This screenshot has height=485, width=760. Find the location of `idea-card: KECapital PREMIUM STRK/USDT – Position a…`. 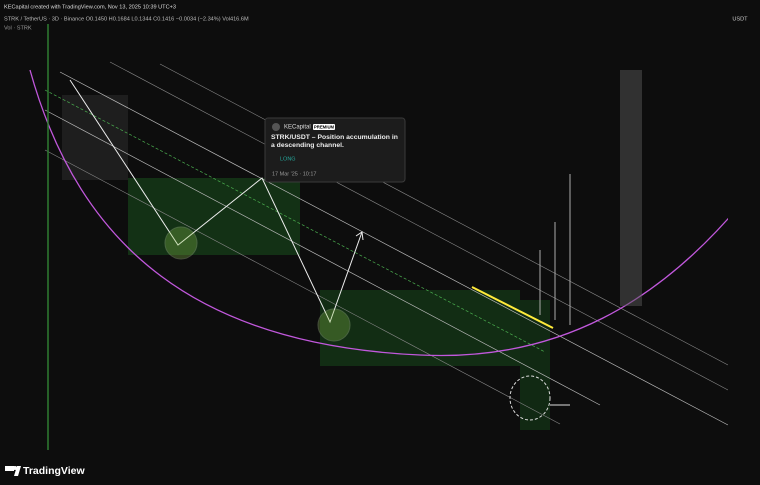

idea-card: KECapital PREMIUM STRK/USDT – Position a… is located at coordinates (335, 150).